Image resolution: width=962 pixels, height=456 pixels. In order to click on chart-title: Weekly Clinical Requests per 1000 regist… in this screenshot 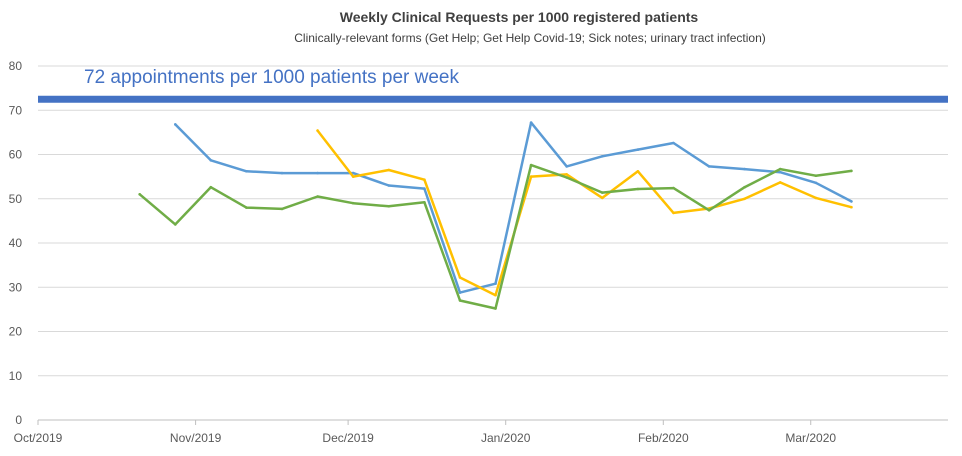, I will do `click(519, 17)`.